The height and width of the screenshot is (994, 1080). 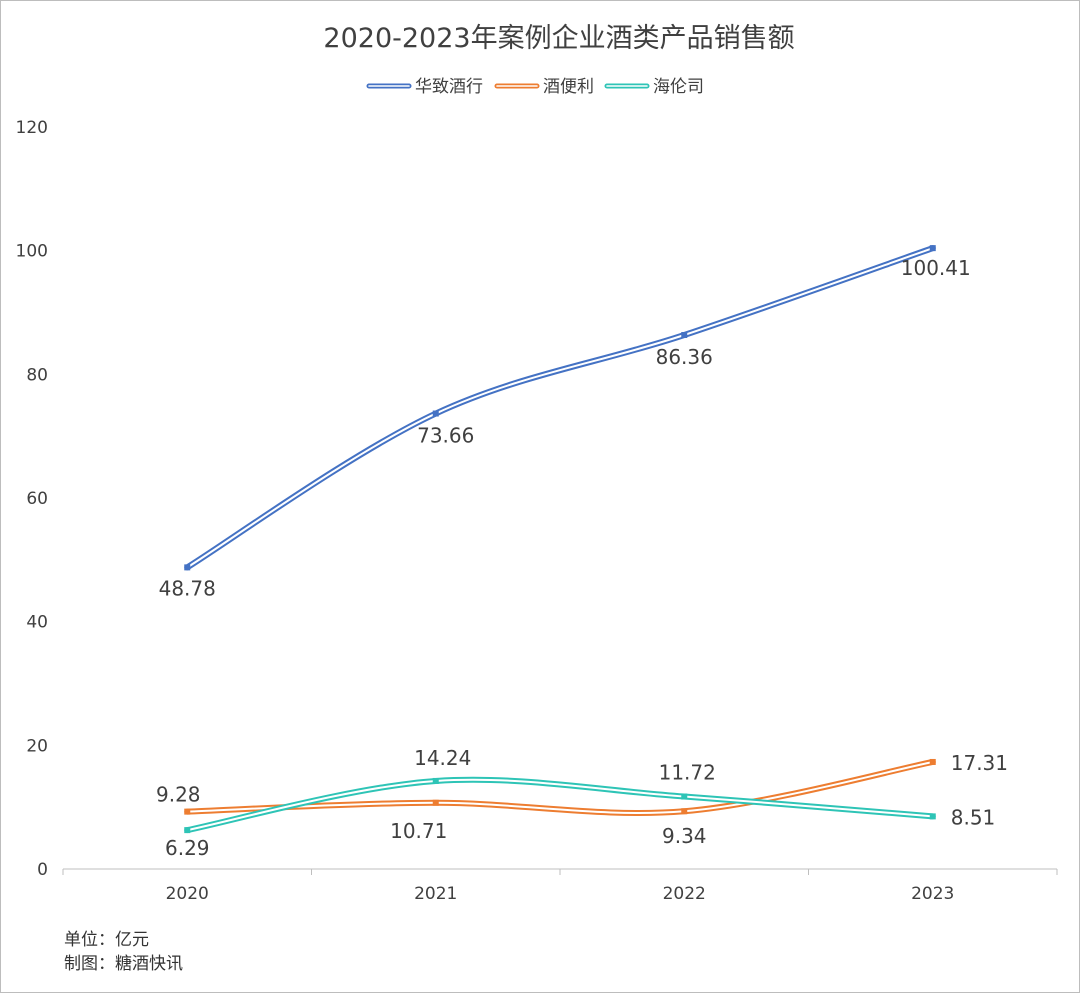 I want to click on data-label: 73.66, so click(x=445, y=436).